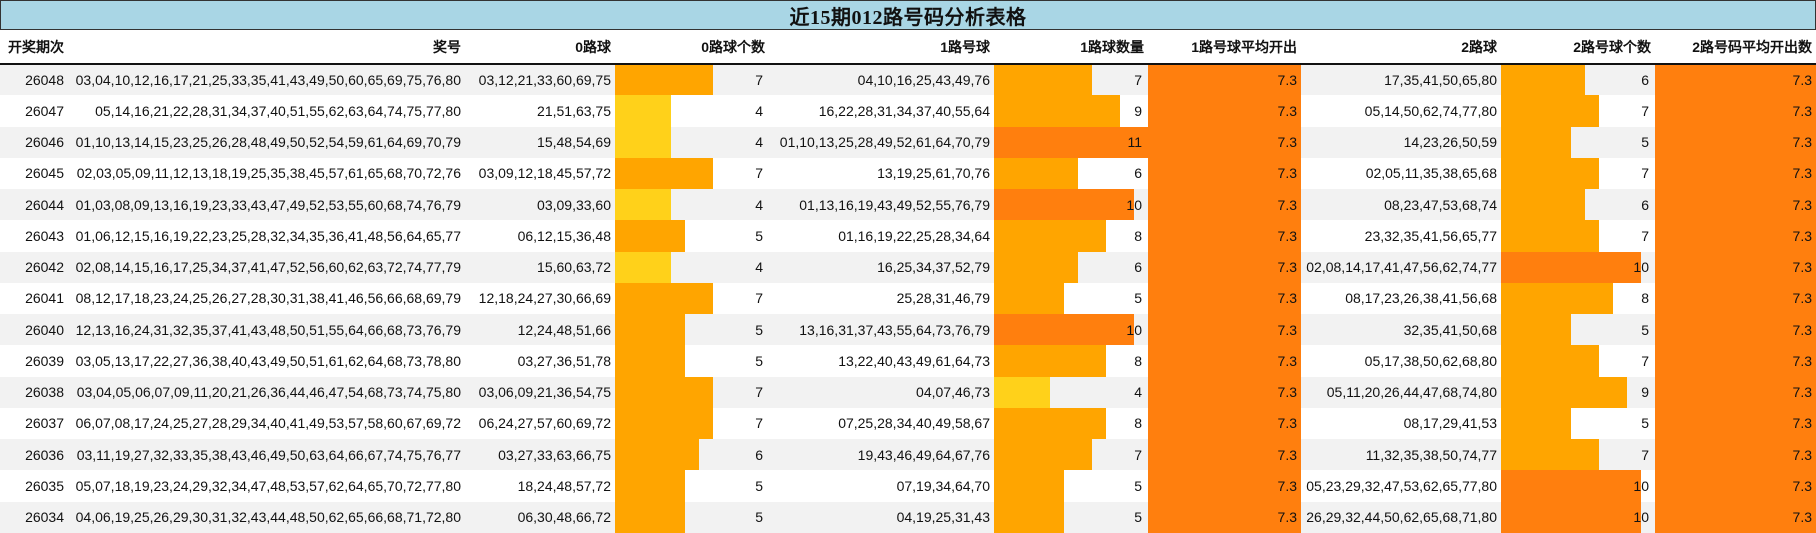  Describe the element at coordinates (881, 423) in the screenshot. I see `cell-route1-balls: 07,25,28,34,40,49,58,67` at that location.